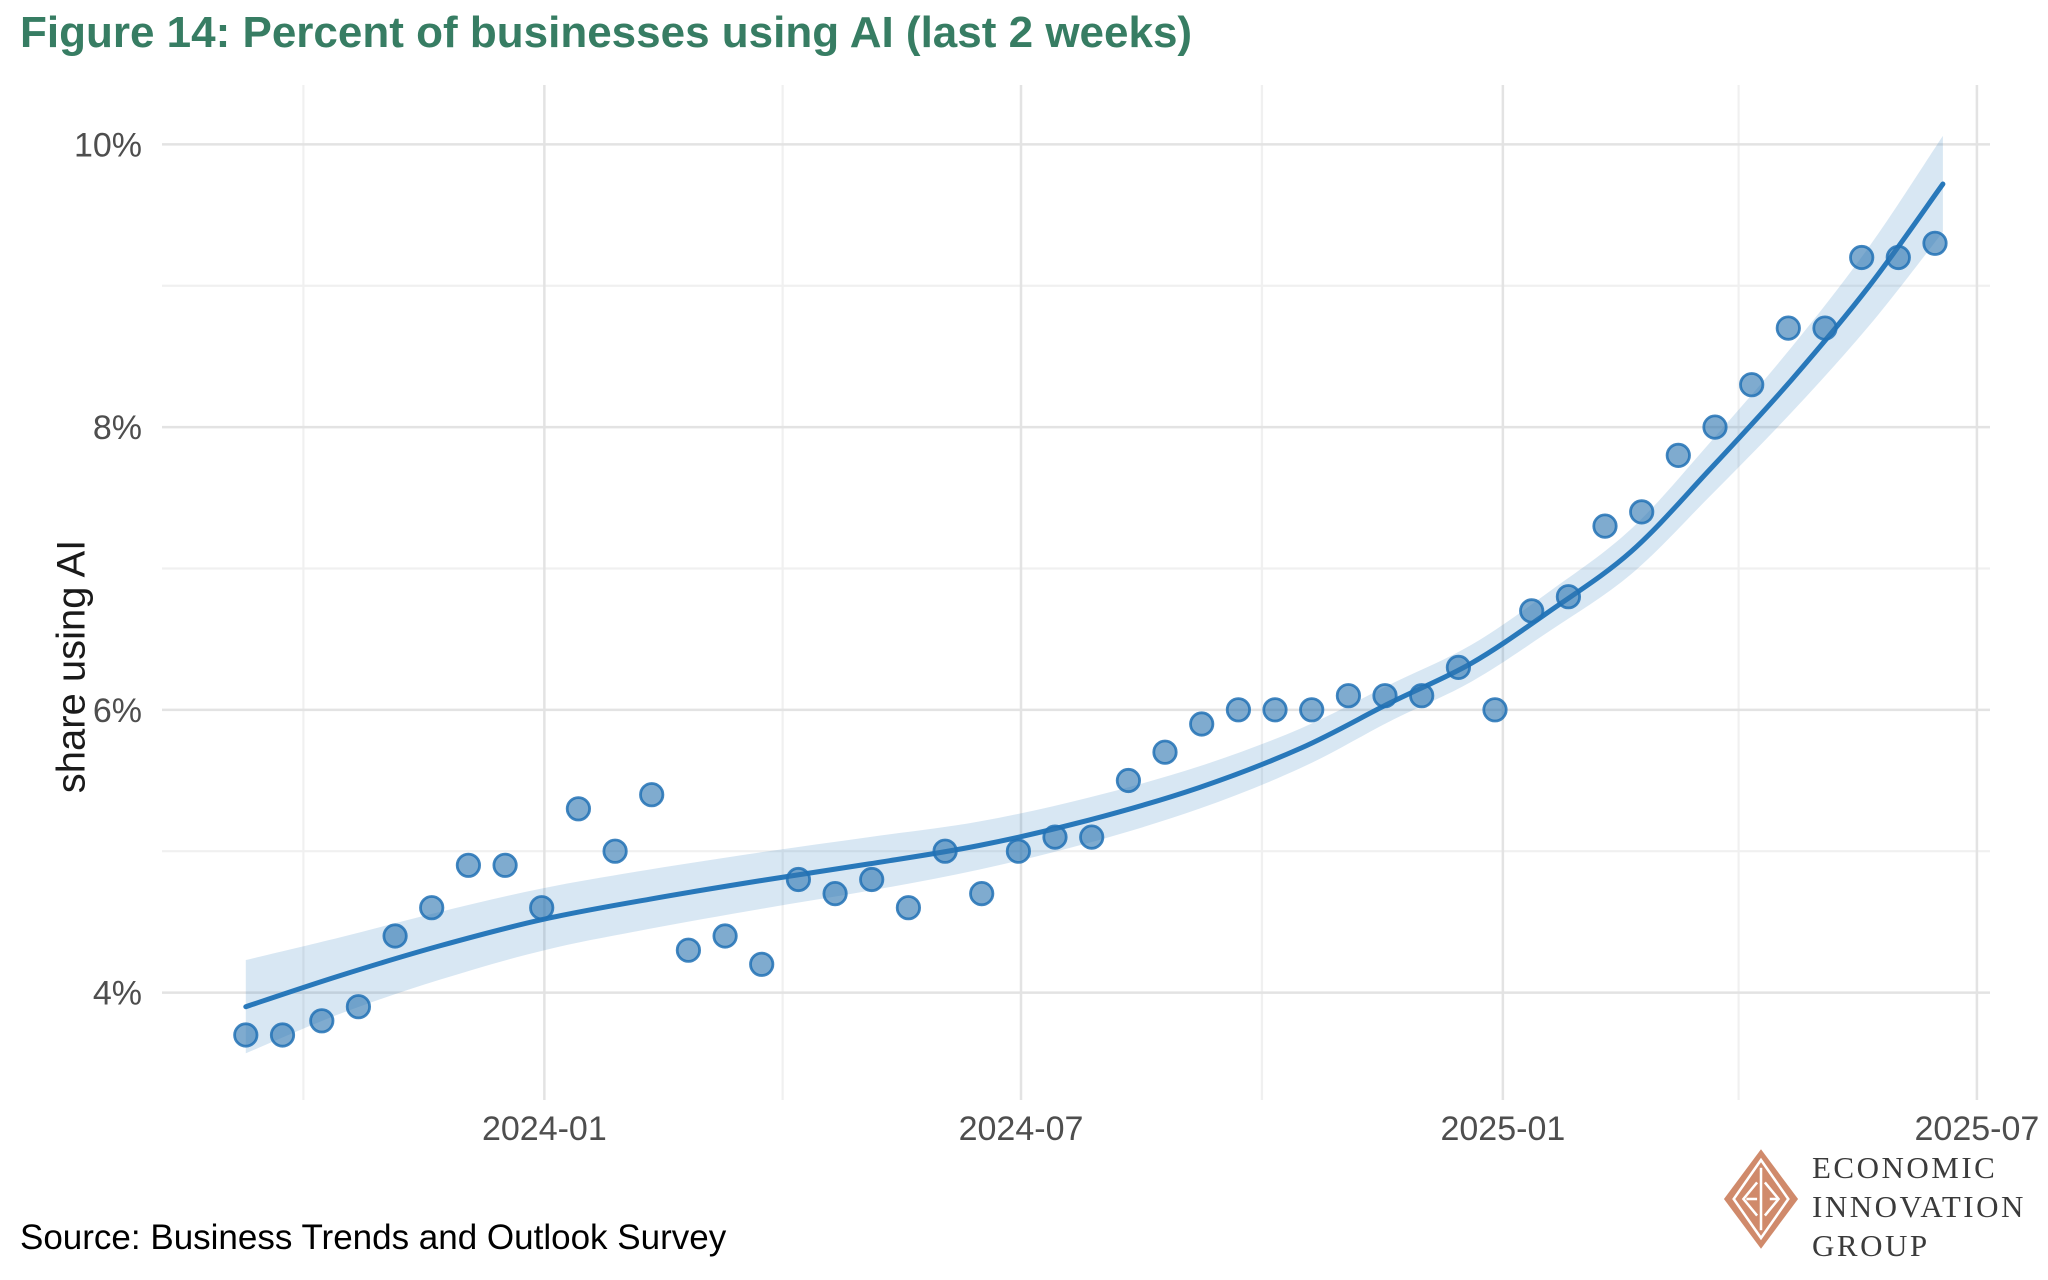 The width and height of the screenshot is (2048, 1280). What do you see at coordinates (108, 145) in the screenshot?
I see `y-tick-label: 10%` at bounding box center [108, 145].